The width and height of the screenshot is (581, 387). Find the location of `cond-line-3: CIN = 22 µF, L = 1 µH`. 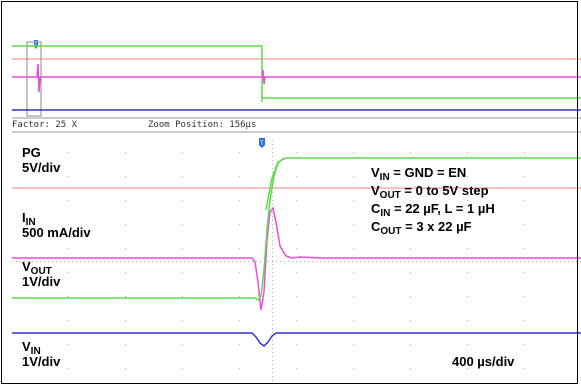

cond-line-3: CIN = 22 µF, L = 1 µH is located at coordinates (433, 210).